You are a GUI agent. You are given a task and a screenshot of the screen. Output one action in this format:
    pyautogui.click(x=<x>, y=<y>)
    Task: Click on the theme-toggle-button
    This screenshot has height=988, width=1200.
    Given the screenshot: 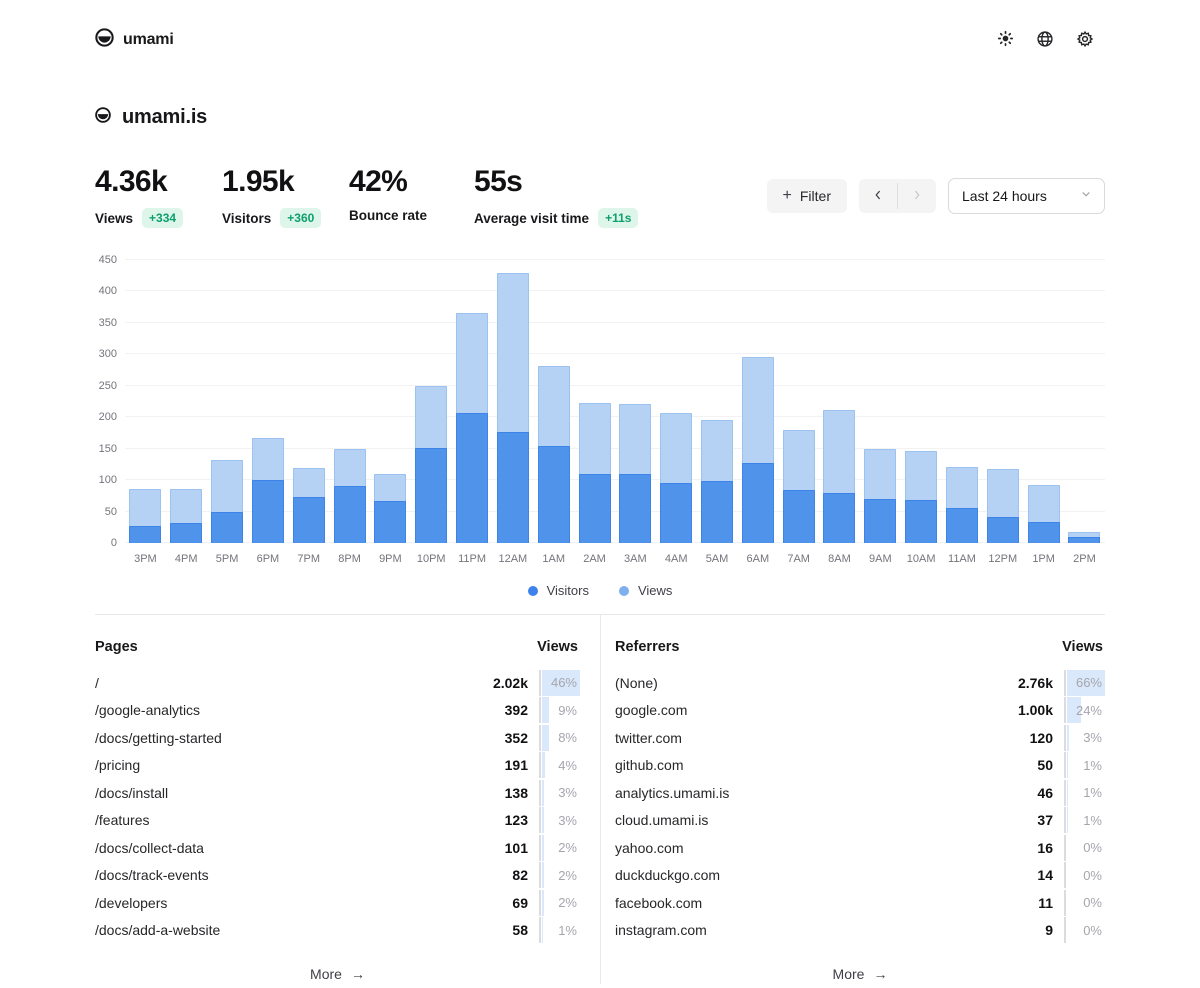 What is the action you would take?
    pyautogui.click(x=1005, y=40)
    